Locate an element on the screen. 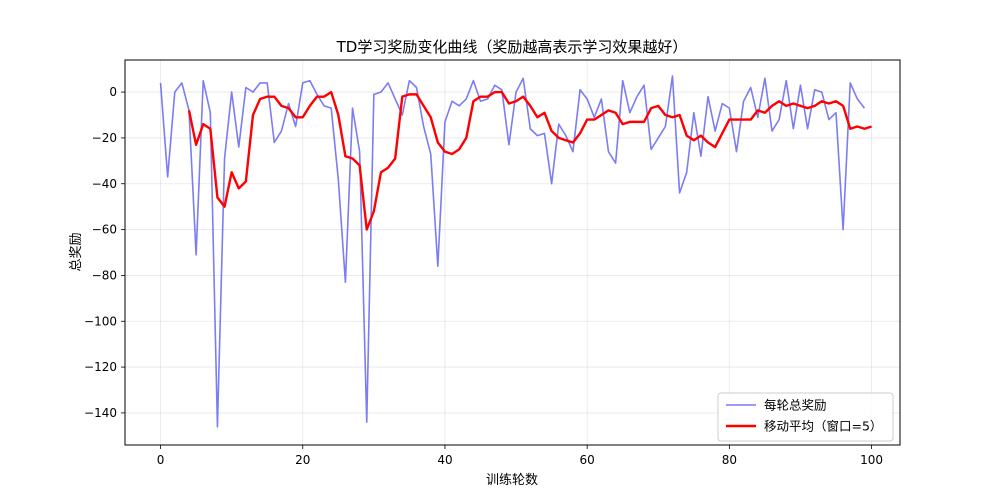 The image size is (1000, 500). y-tick-label: 0 is located at coordinates (113, 92).